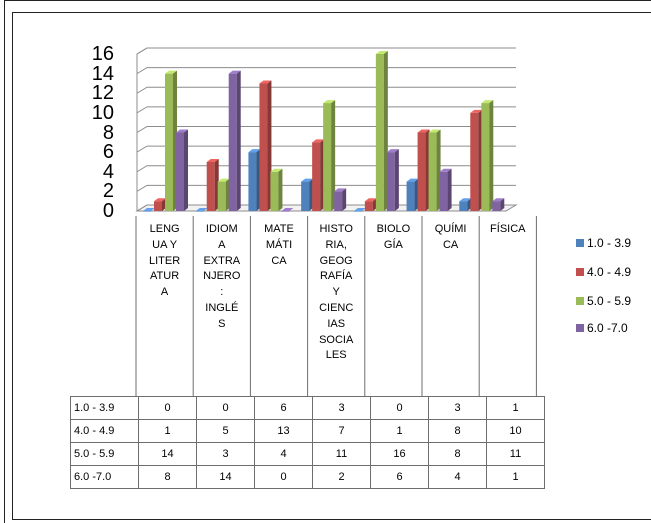 This screenshot has width=651, height=523. I want to click on table-cell: 6, so click(283, 408).